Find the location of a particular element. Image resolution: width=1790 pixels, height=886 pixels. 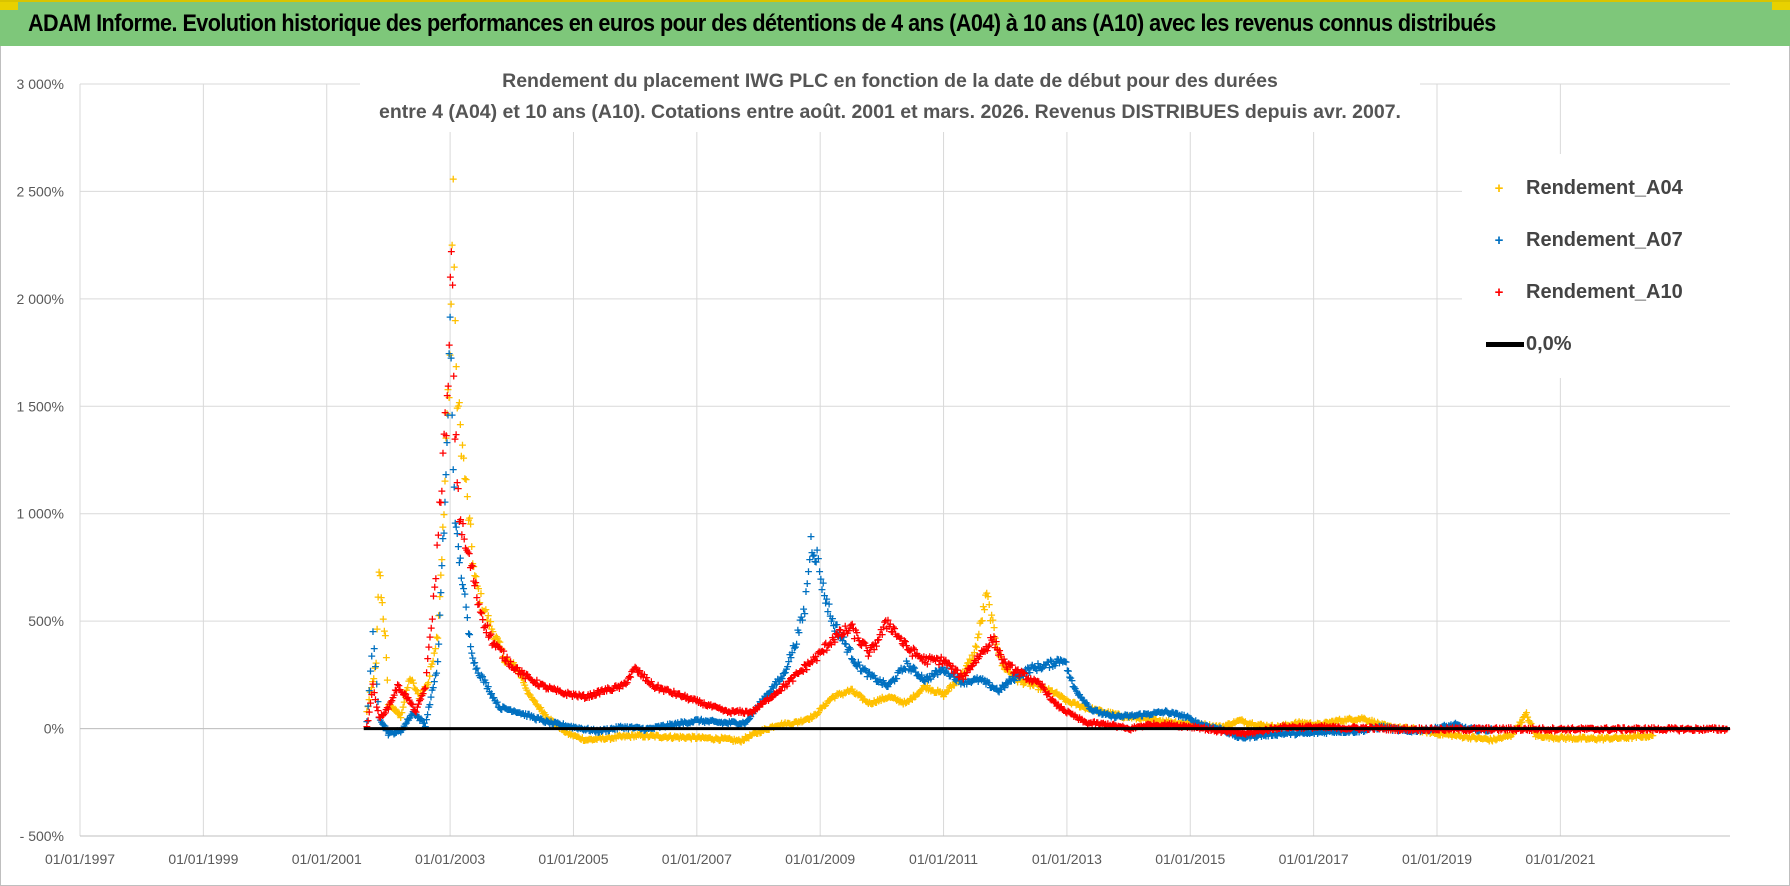

legend-marker-a04: + is located at coordinates (1499, 188).